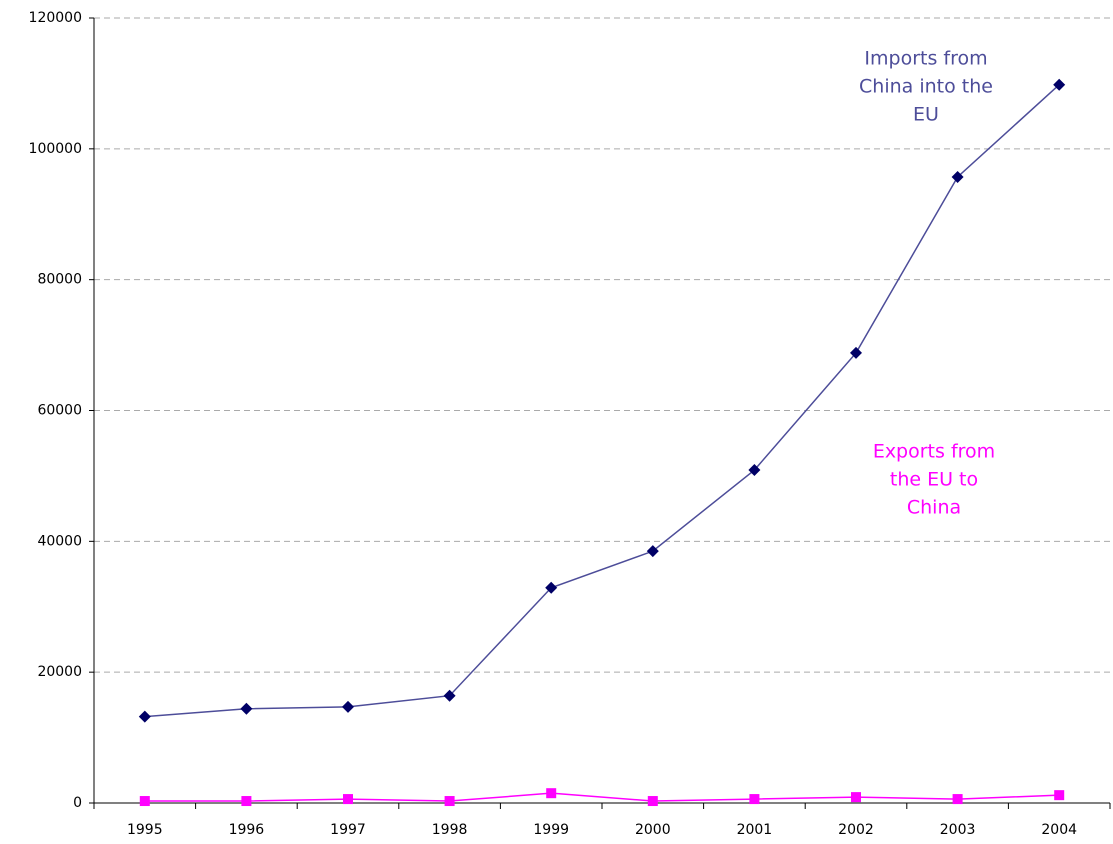 This screenshot has height=844, width=1113. What do you see at coordinates (55, 18) in the screenshot?
I see `y-tick-label: 120000` at bounding box center [55, 18].